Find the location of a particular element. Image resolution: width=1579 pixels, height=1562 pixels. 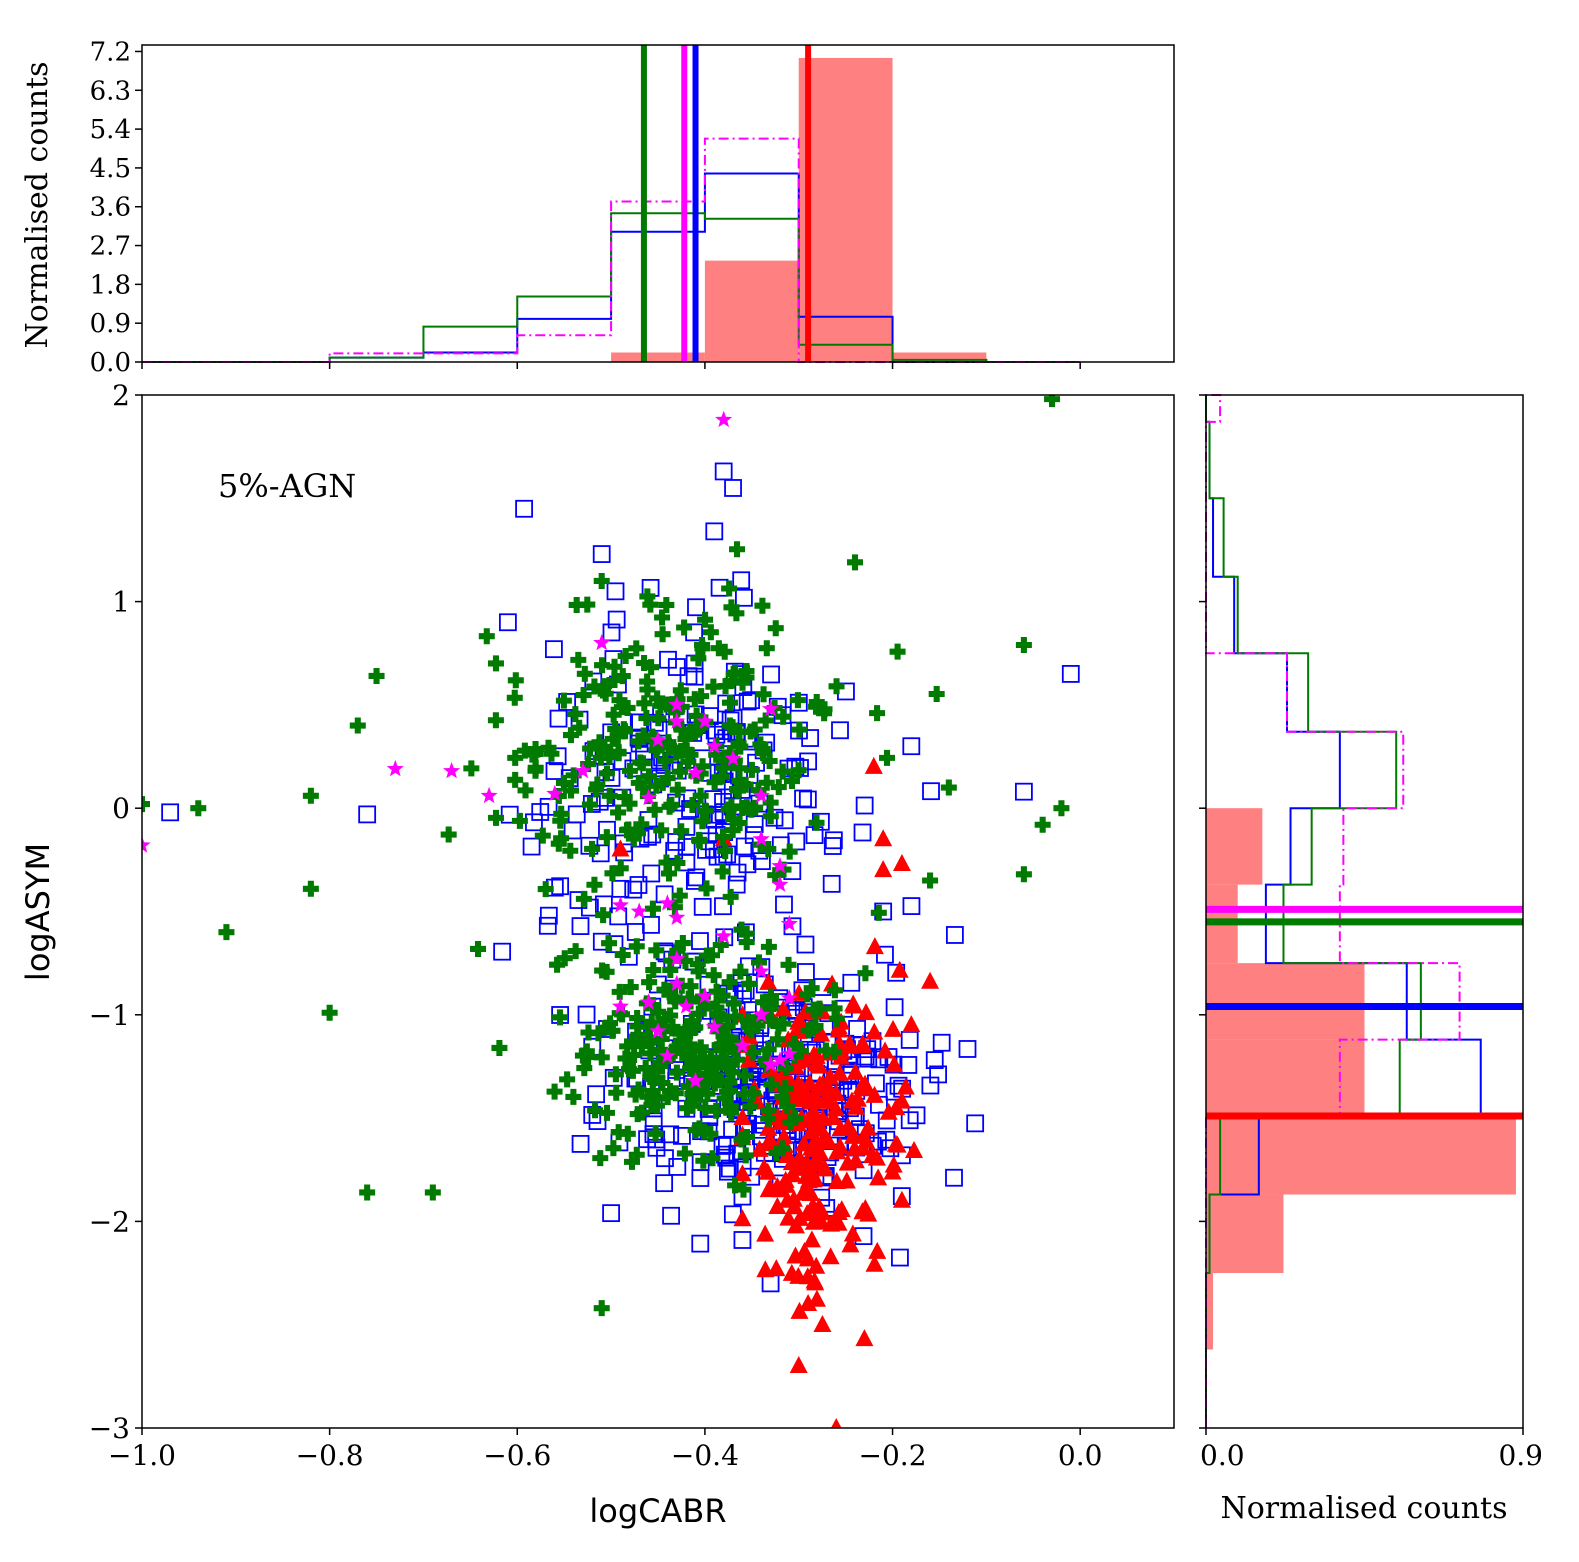

top-y-tick-label: 1.8 is located at coordinates (110, 285).